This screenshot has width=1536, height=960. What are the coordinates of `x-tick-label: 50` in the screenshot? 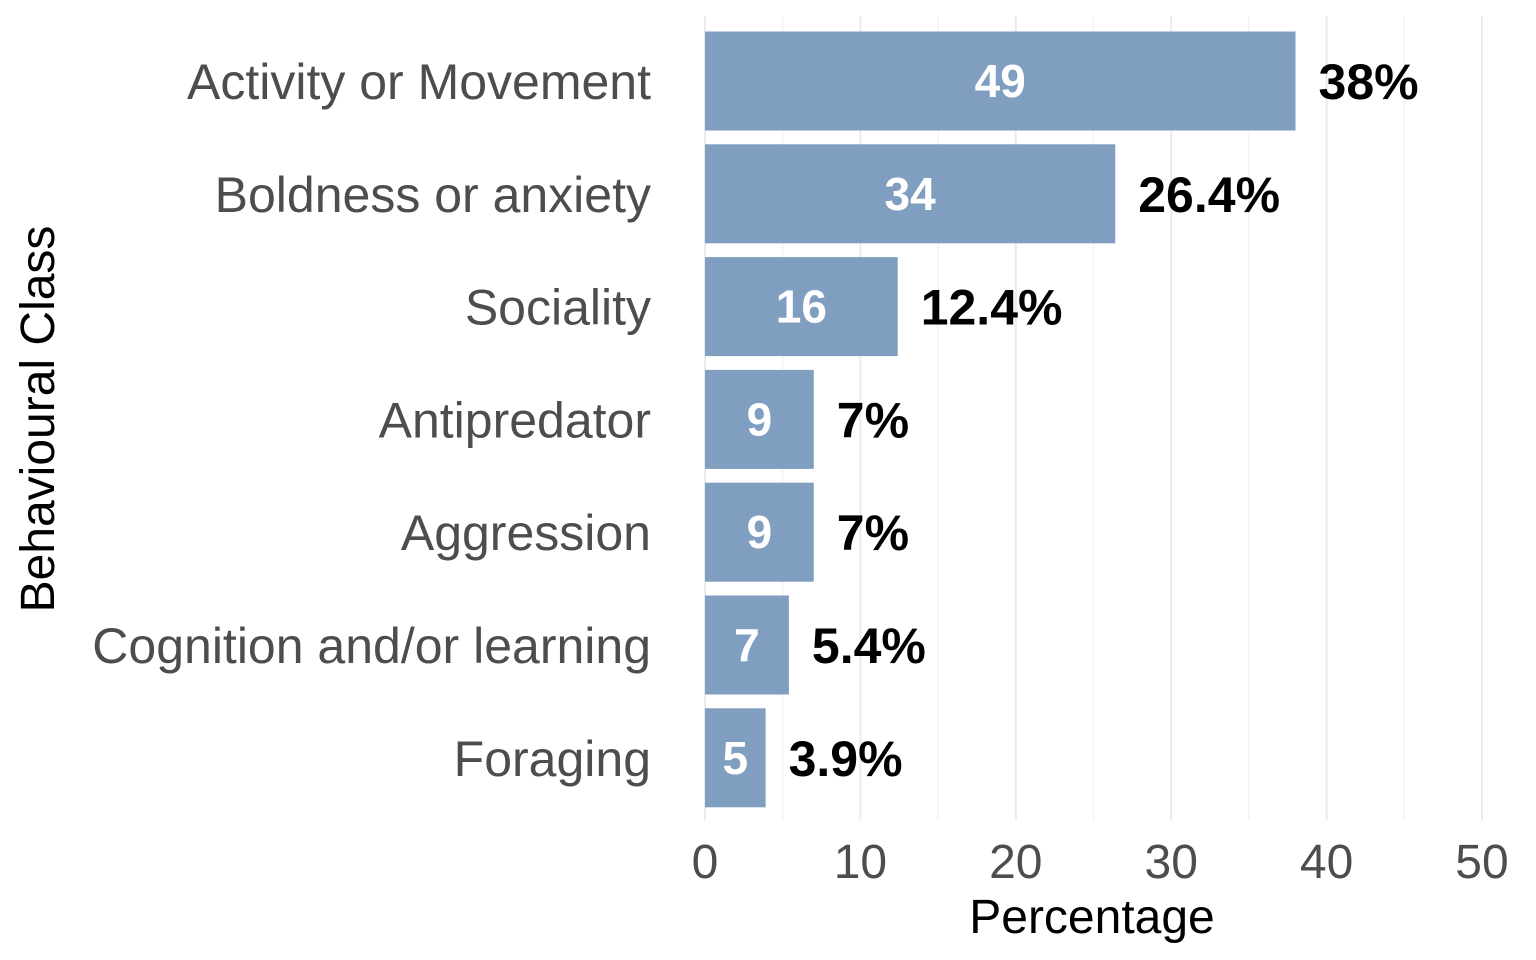 It's located at (1481, 862).